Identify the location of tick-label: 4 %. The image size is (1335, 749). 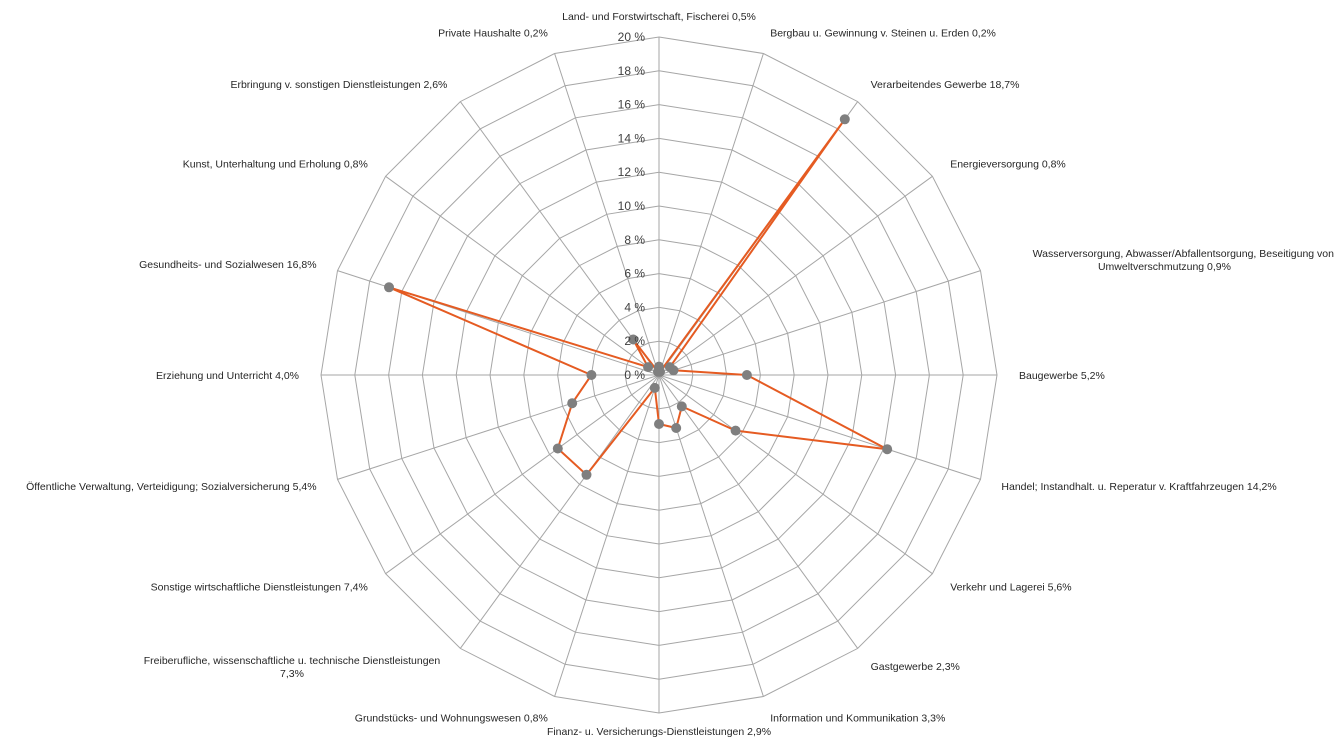
(634, 307).